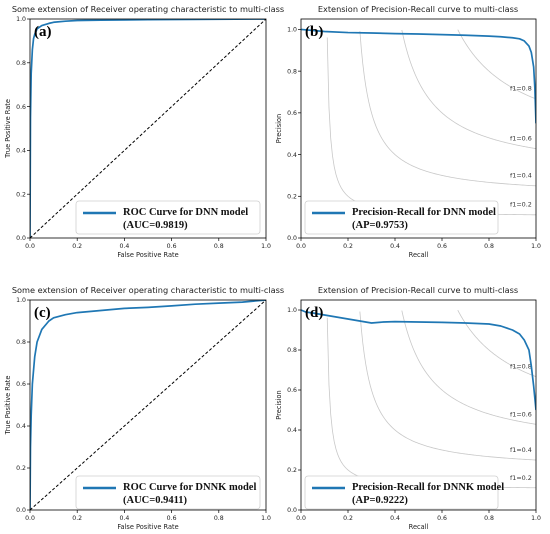  Describe the element at coordinates (43, 32) in the screenshot. I see `panel-label: (a)` at that location.